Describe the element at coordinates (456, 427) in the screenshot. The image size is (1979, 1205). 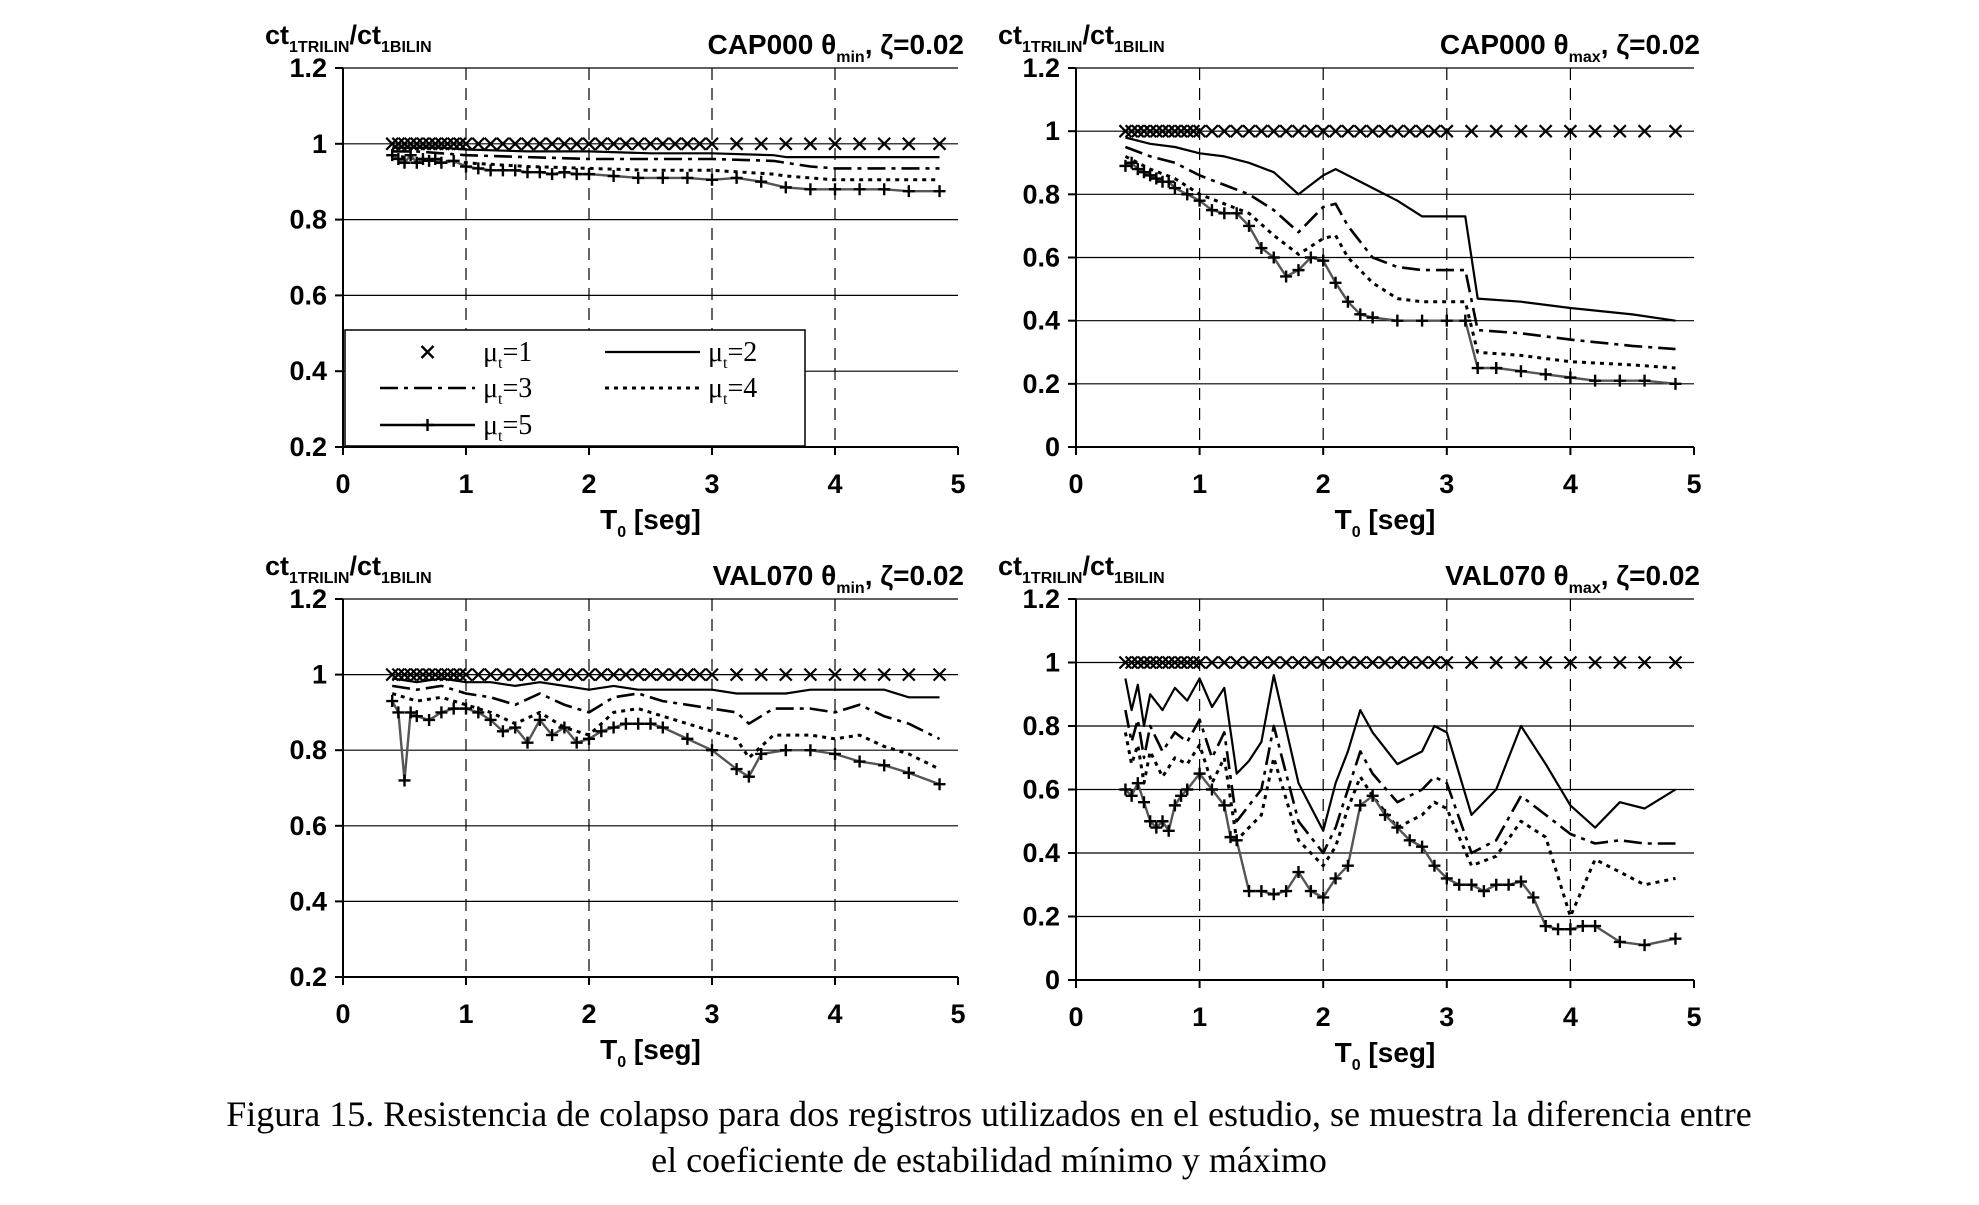
I see `legend-entry-5: μt=5` at that location.